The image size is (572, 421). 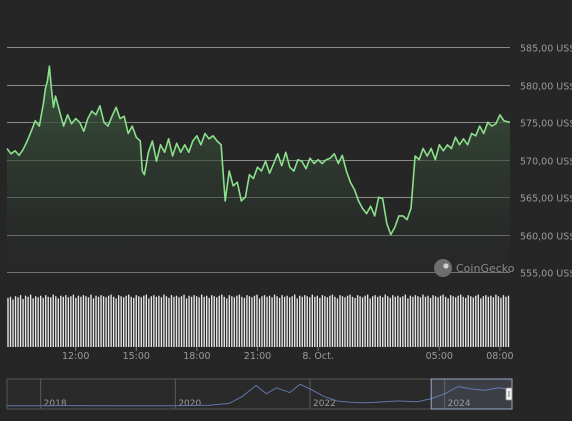 What do you see at coordinates (189, 404) in the screenshot?
I see `navigator-year-label: 2020` at bounding box center [189, 404].